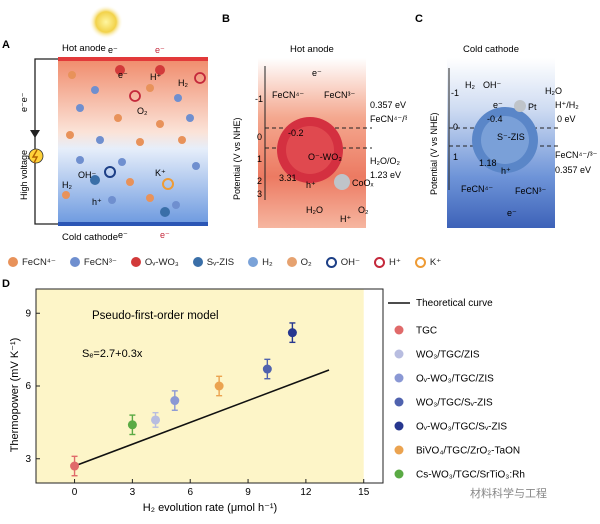 The image size is (600, 524). What do you see at coordinates (24, 102) in the screenshot?
I see `ee-label: e⁻e⁻` at bounding box center [24, 102].